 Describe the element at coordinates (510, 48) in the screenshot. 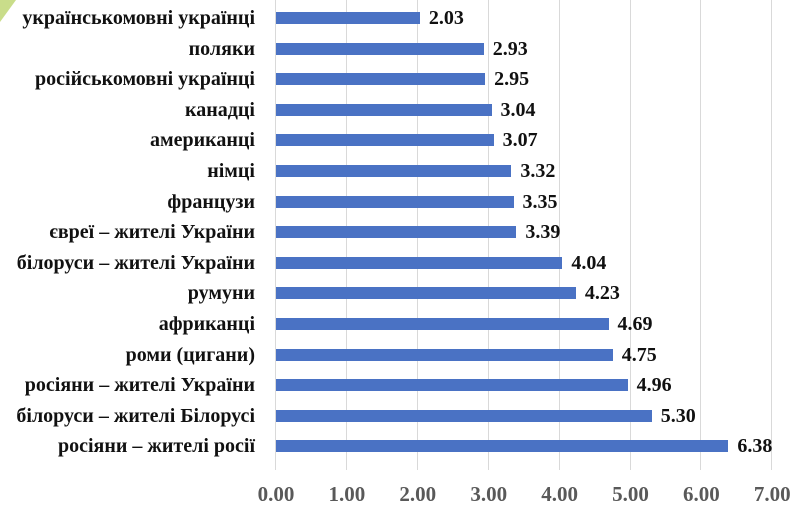

I see `data-value-label: 2.93` at that location.